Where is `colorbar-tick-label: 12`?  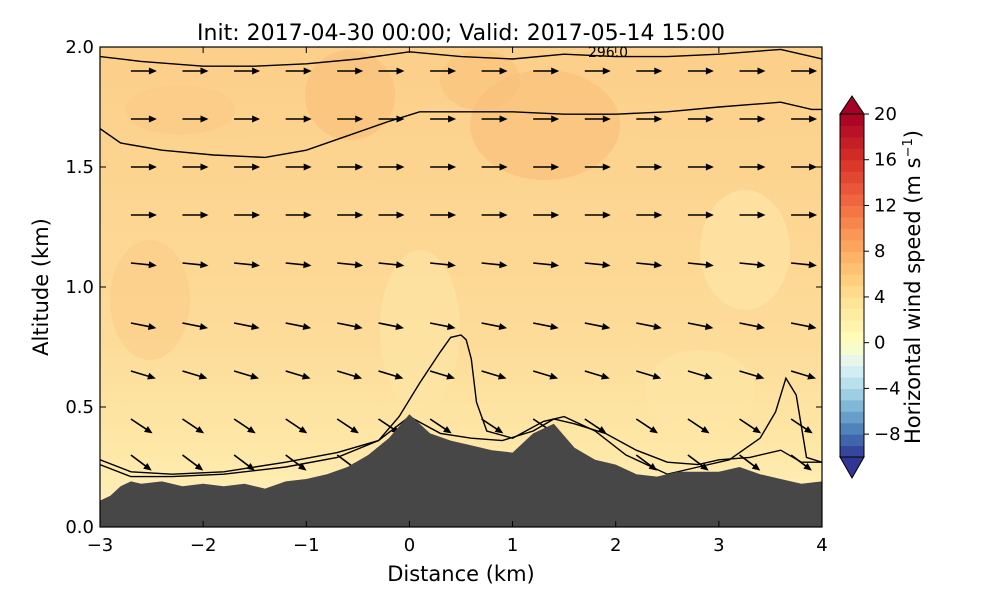
colorbar-tick-label: 12 is located at coordinates (885, 205).